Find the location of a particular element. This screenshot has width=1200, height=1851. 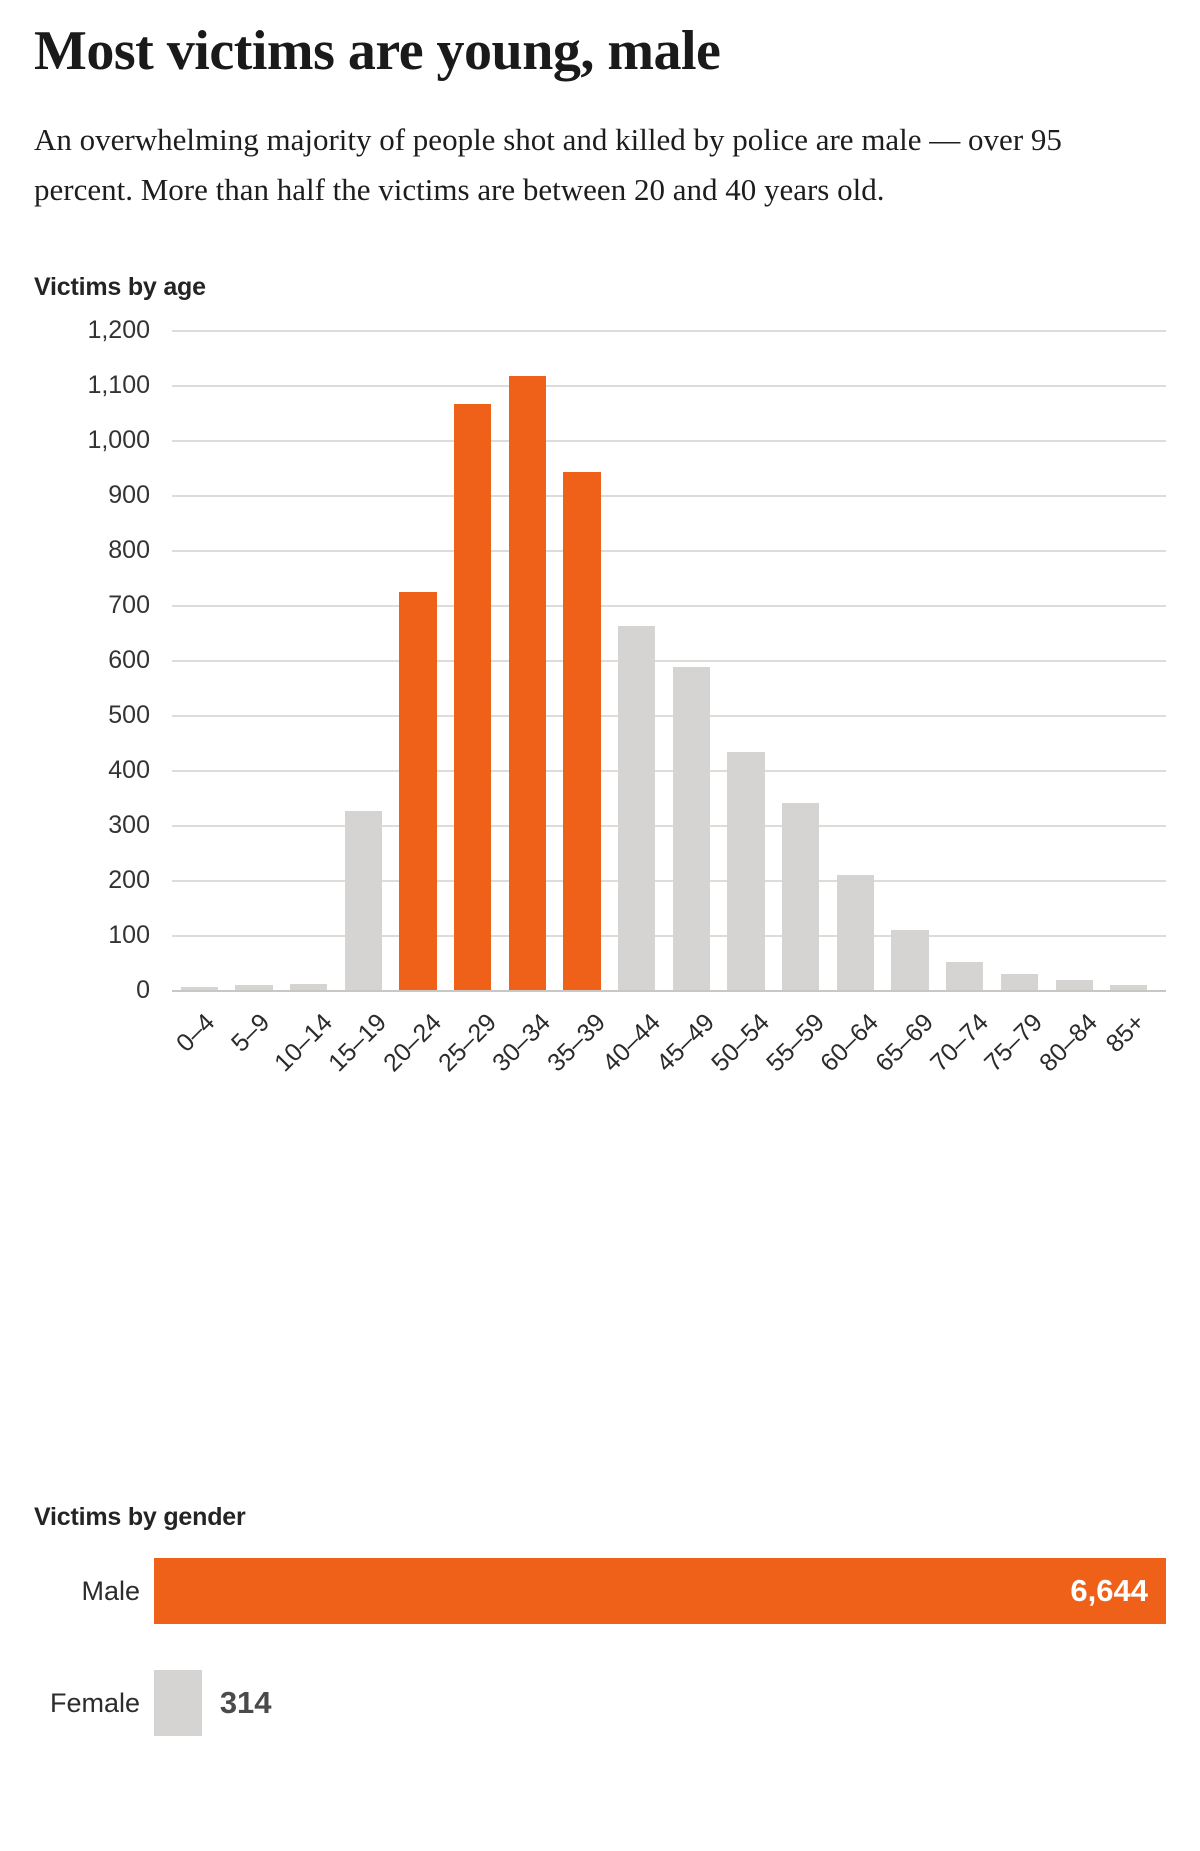

y-axis-tick-label: 200 is located at coordinates (129, 880).